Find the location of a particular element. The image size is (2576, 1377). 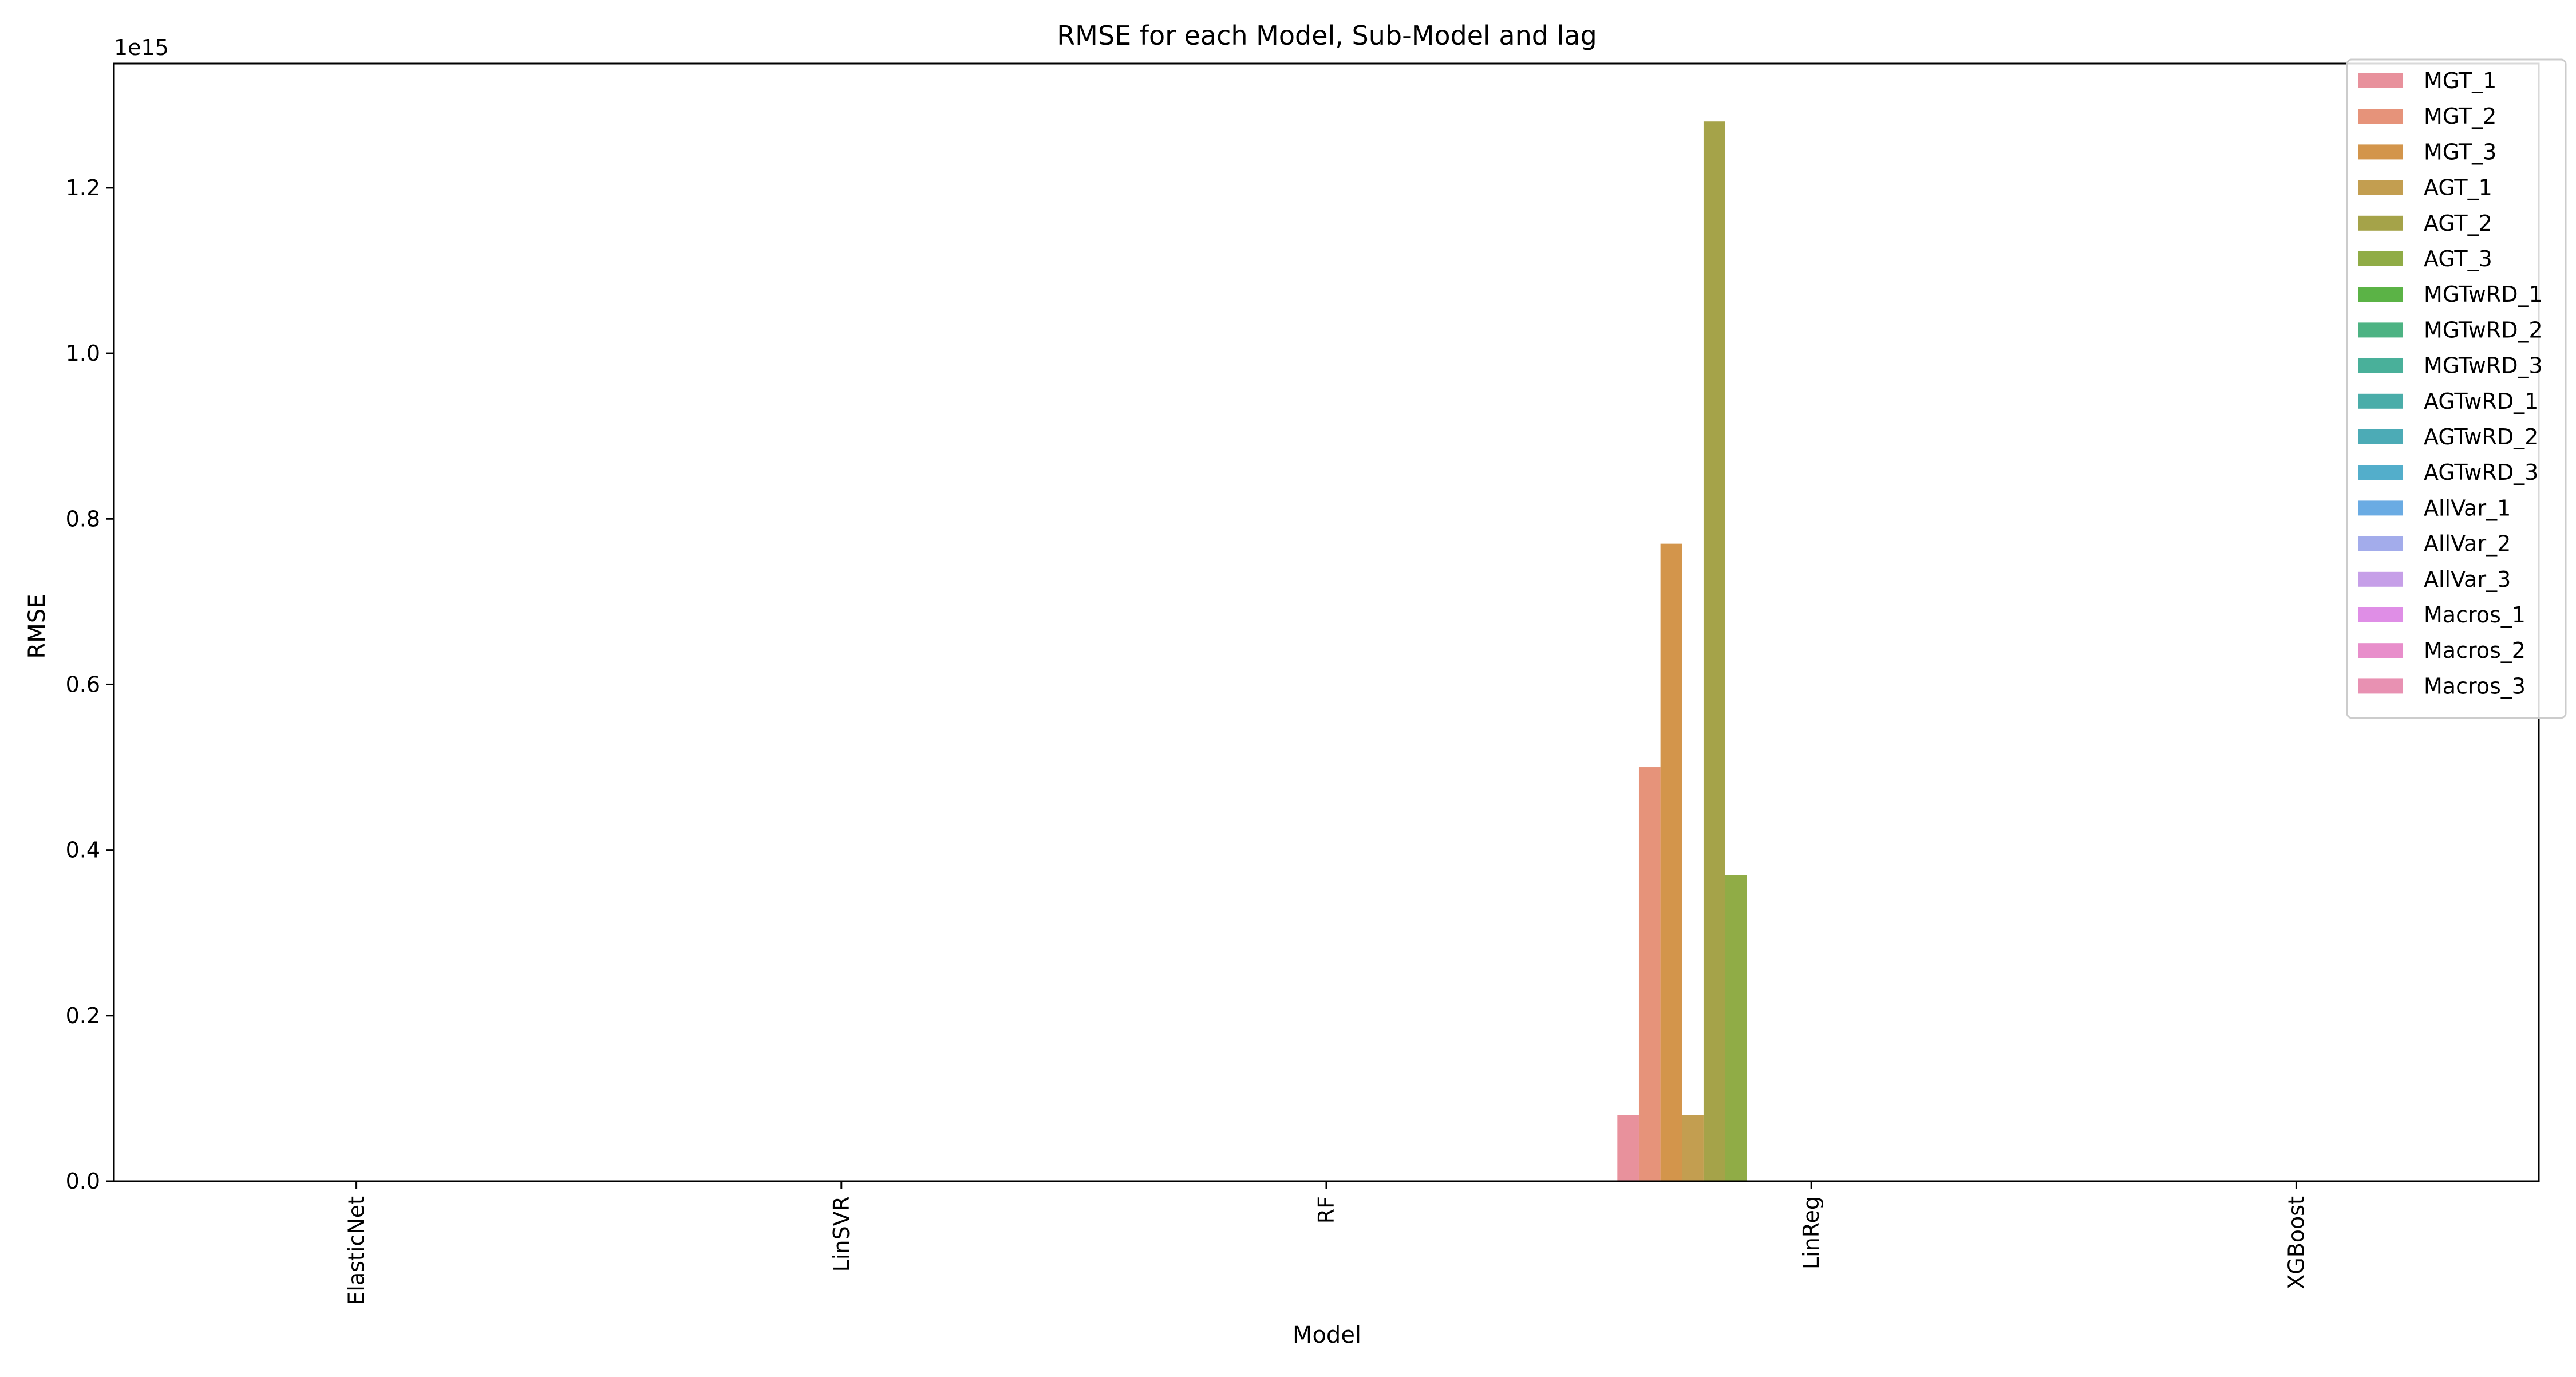

bar-mgt-3-linreg is located at coordinates (1671, 862).